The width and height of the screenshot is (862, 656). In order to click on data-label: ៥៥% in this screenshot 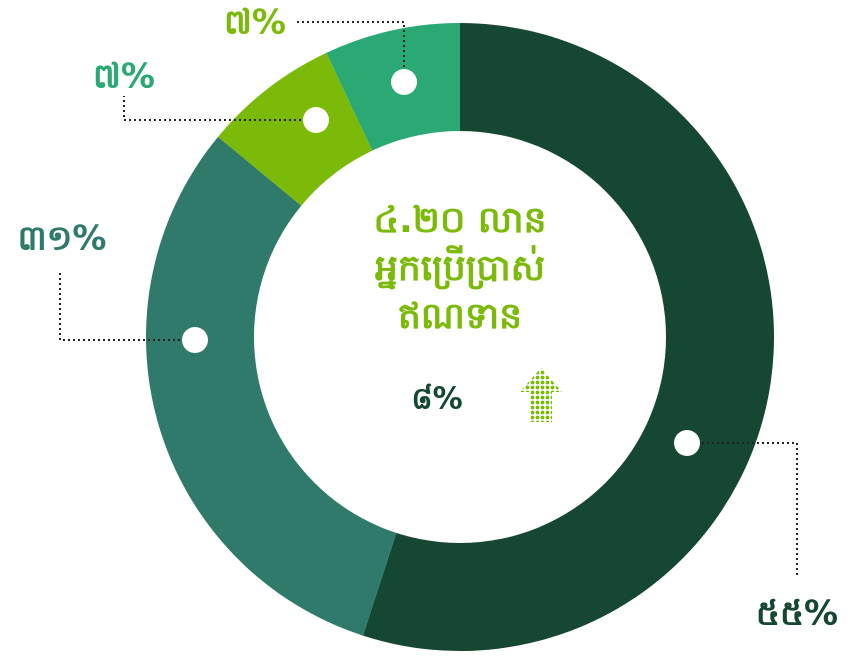, I will do `click(797, 614)`.